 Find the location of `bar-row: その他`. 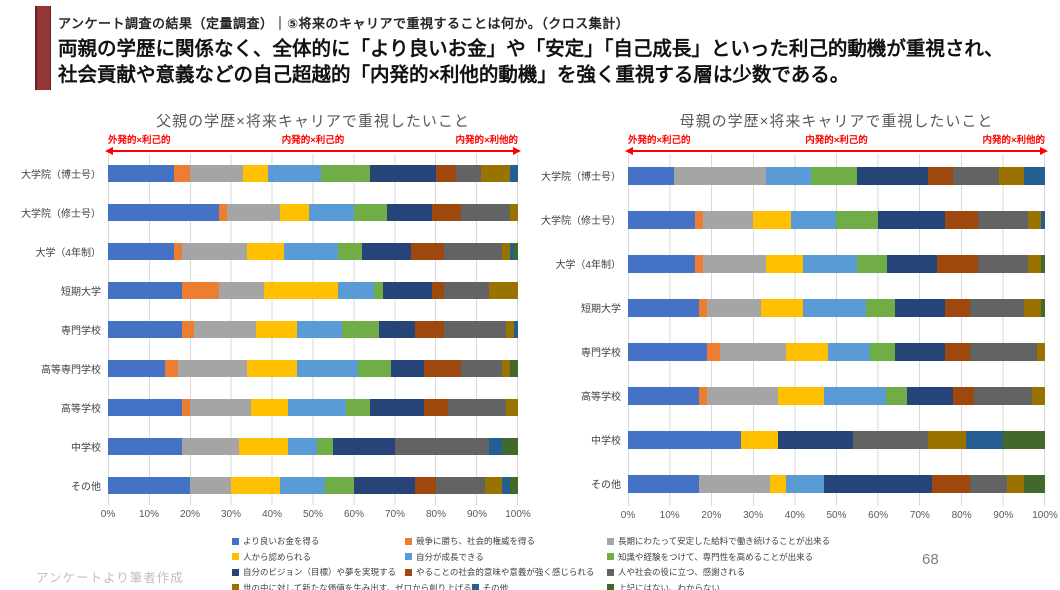

bar-row: その他 is located at coordinates (792, 484).